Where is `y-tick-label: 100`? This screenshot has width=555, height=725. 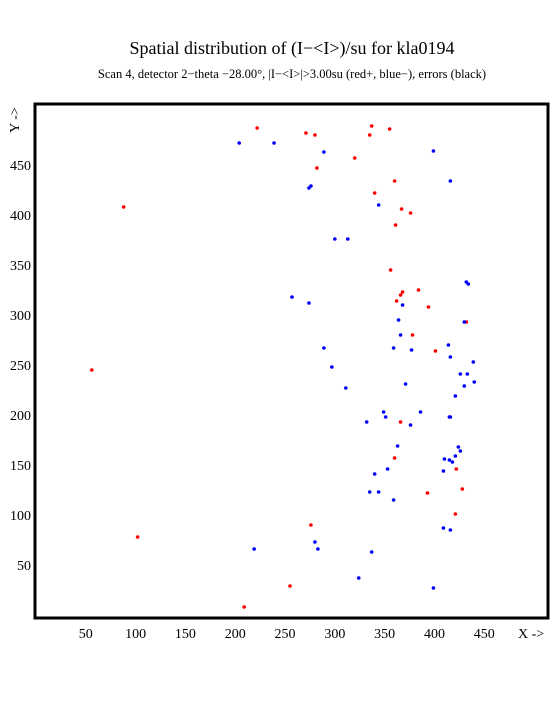
y-tick-label: 100 is located at coordinates (20, 516).